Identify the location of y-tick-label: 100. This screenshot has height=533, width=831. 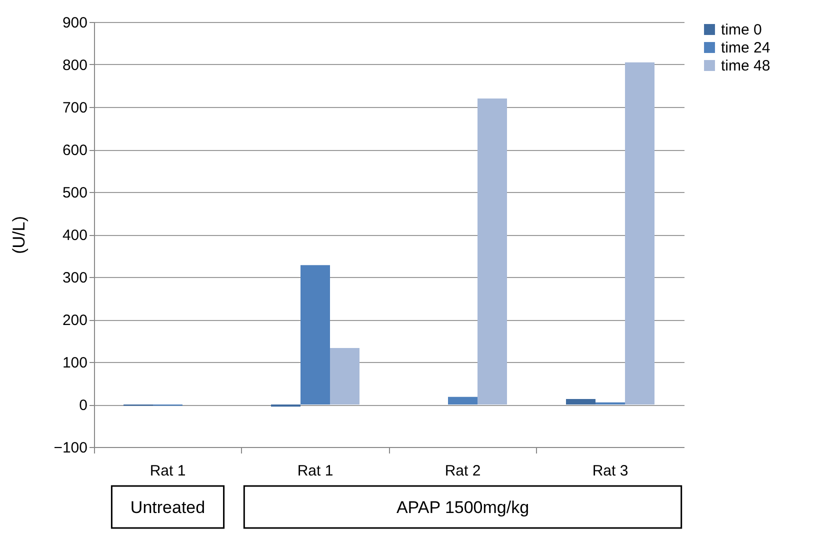
(75, 363).